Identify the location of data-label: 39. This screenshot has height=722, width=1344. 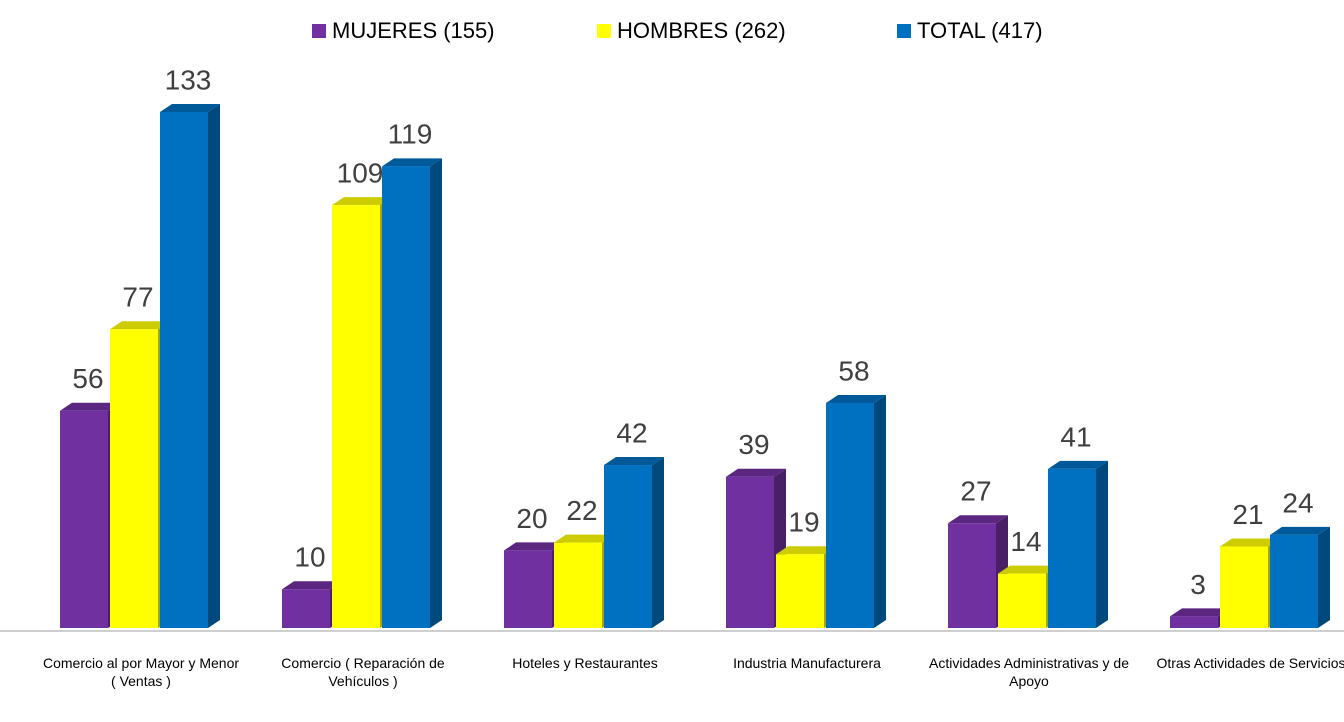
(753, 444).